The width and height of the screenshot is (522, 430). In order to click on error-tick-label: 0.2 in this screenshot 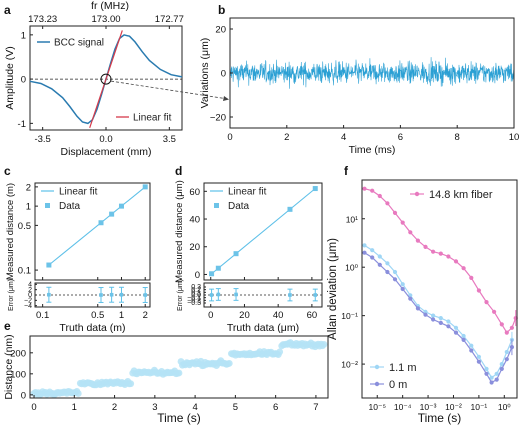, I will do `click(196, 290)`.